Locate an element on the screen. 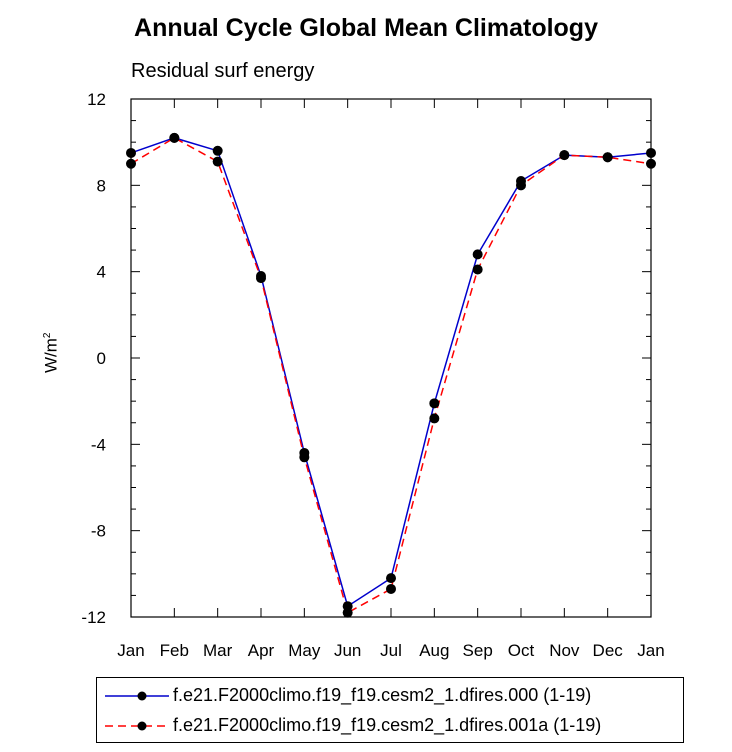 Image resolution: width=732 pixels, height=752 pixels. y-tick-label: 12 is located at coordinates (96, 99).